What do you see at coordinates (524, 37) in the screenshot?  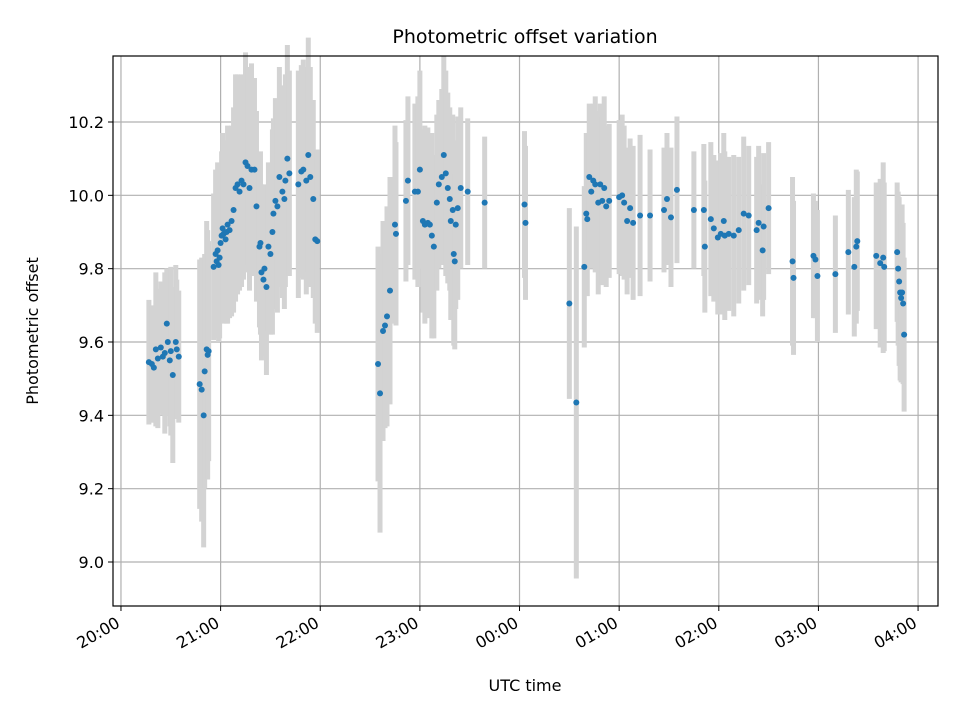 I see `chart-title: Photometric offset variation` at bounding box center [524, 37].